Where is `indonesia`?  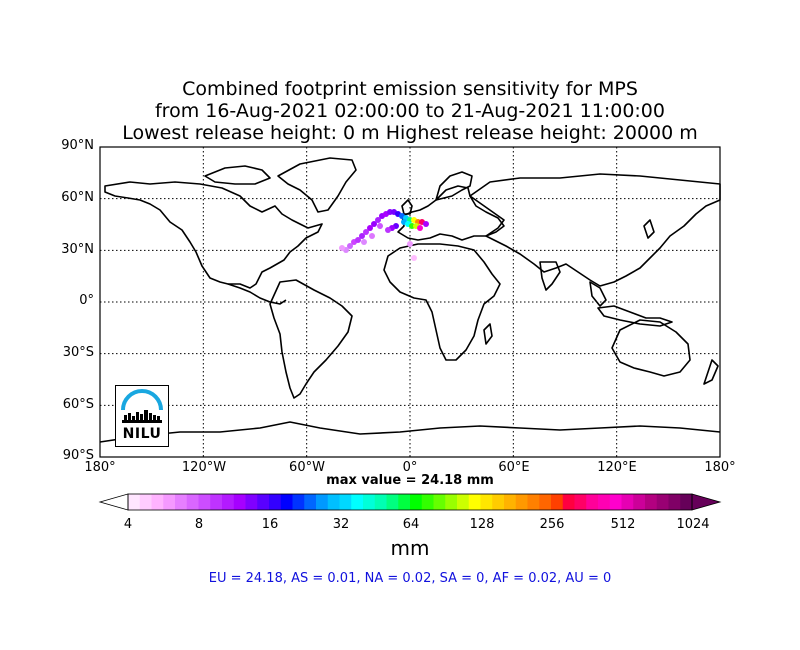 indonesia is located at coordinates (635, 316).